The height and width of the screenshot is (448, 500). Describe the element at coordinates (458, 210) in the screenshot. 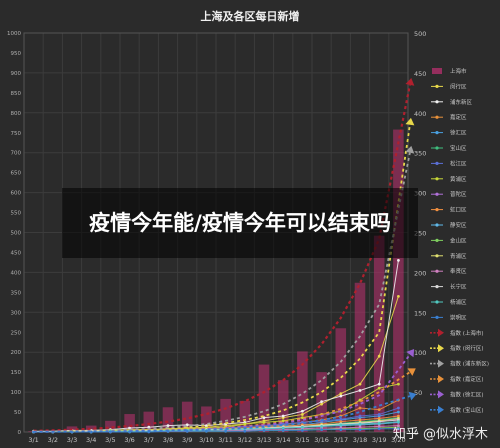

I see `legend-label: 虹口区` at that location.